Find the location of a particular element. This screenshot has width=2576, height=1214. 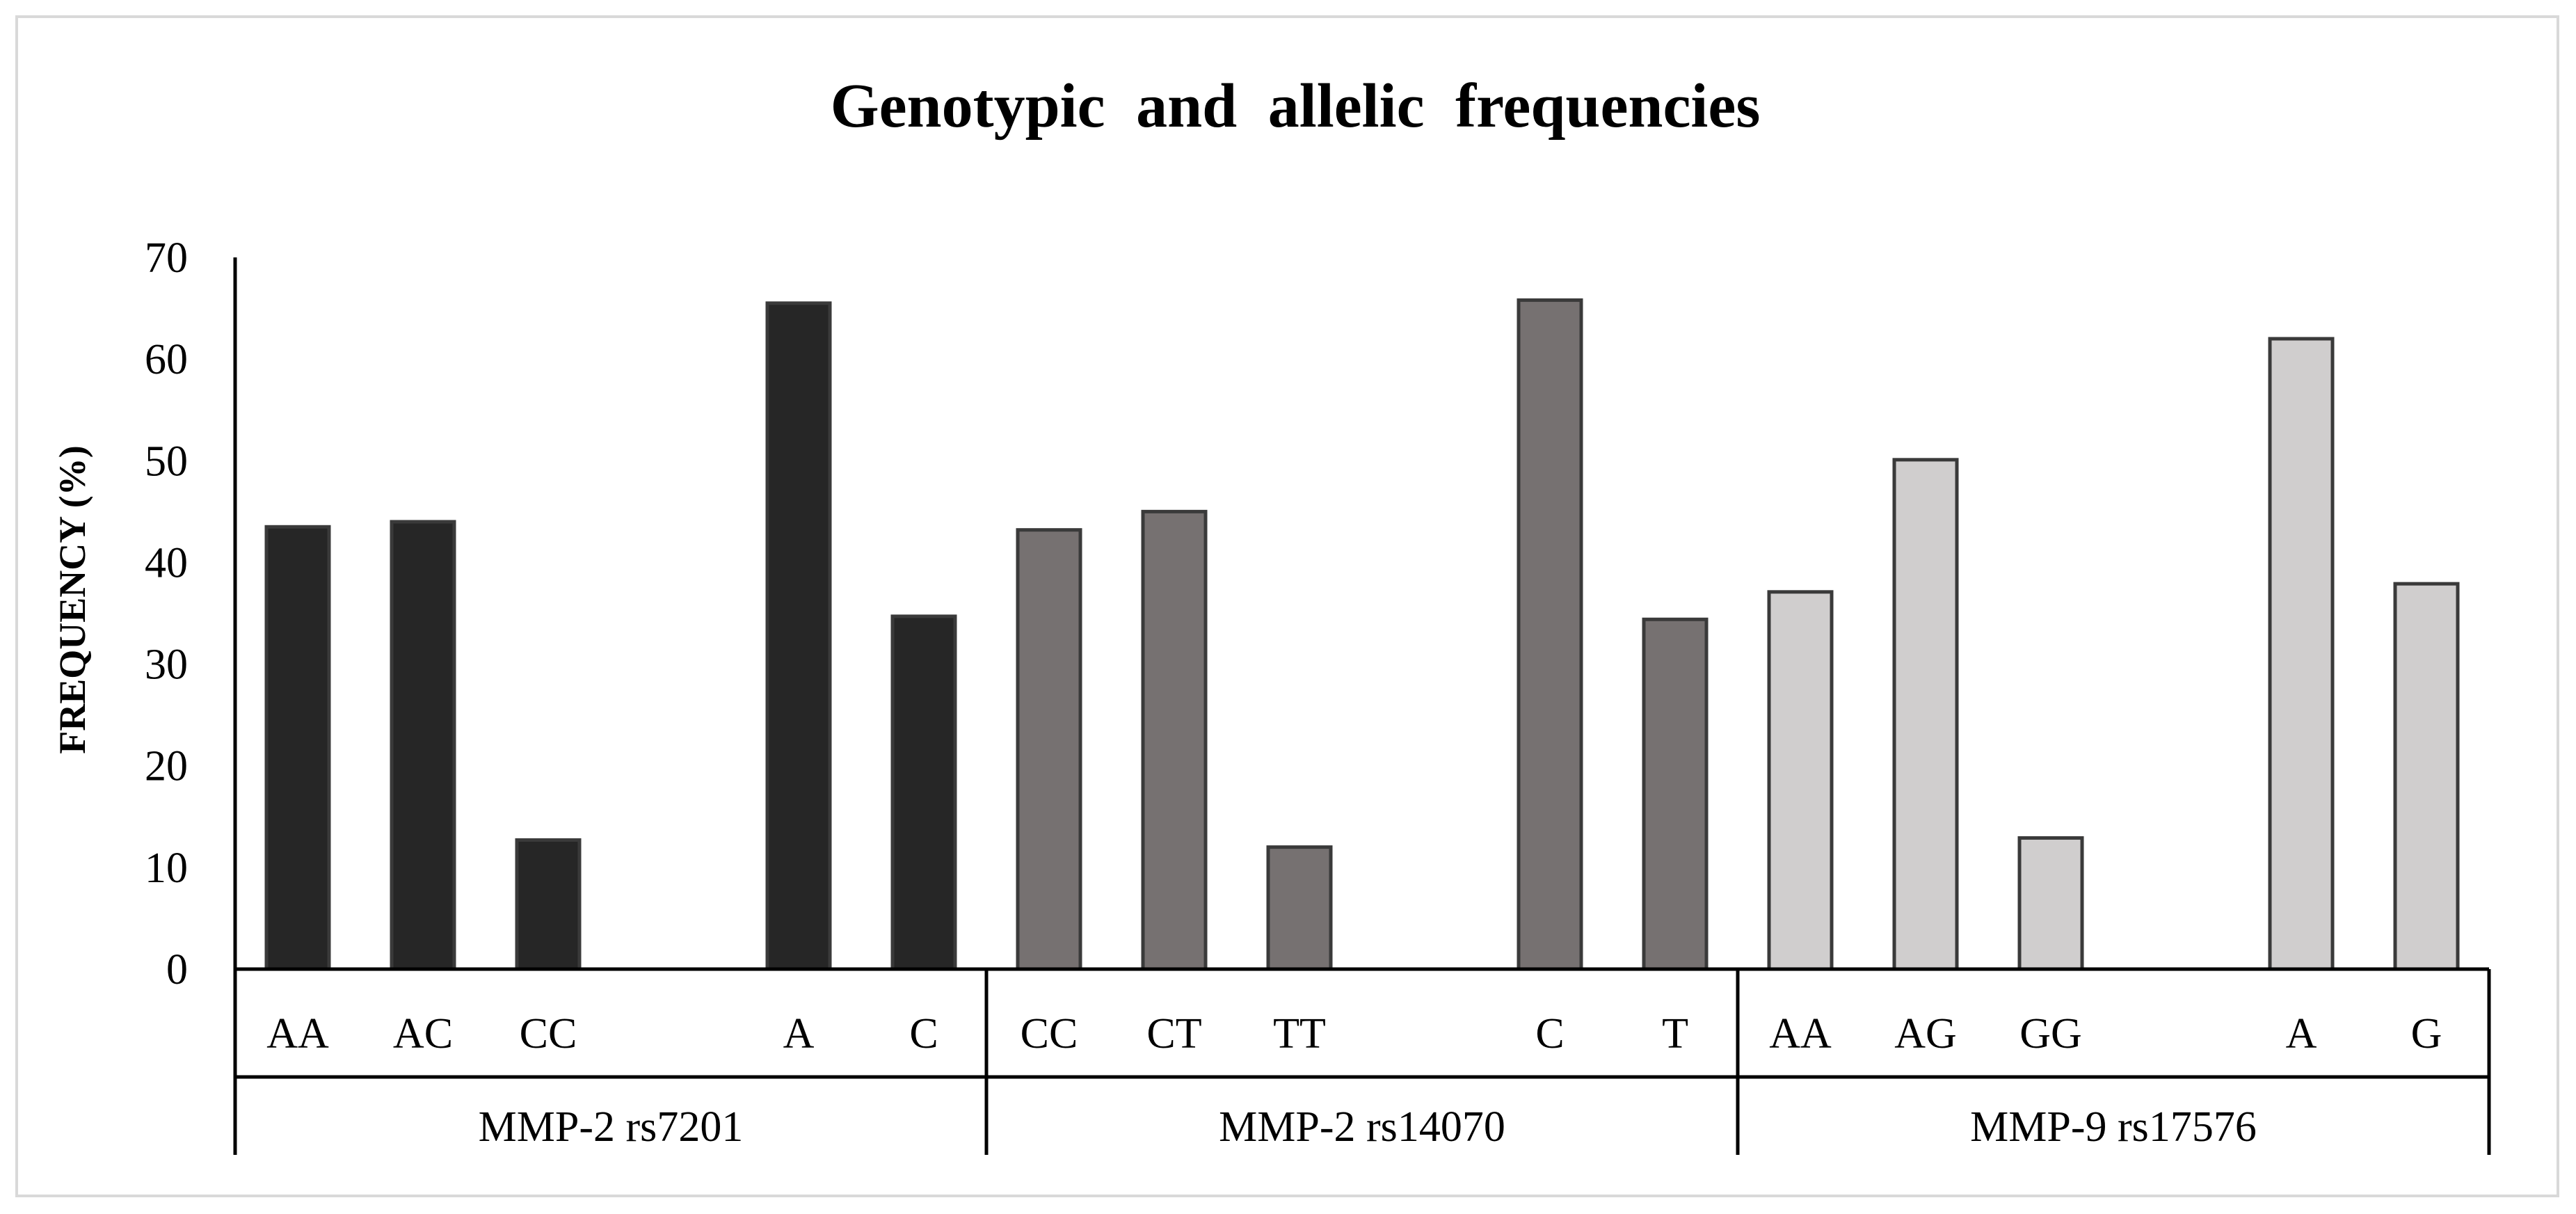

x-tick-label: AG is located at coordinates (1925, 1033).